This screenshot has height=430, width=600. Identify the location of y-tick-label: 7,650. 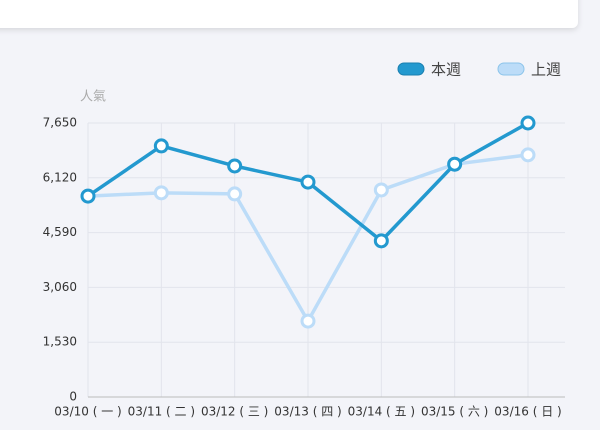
(60, 123).